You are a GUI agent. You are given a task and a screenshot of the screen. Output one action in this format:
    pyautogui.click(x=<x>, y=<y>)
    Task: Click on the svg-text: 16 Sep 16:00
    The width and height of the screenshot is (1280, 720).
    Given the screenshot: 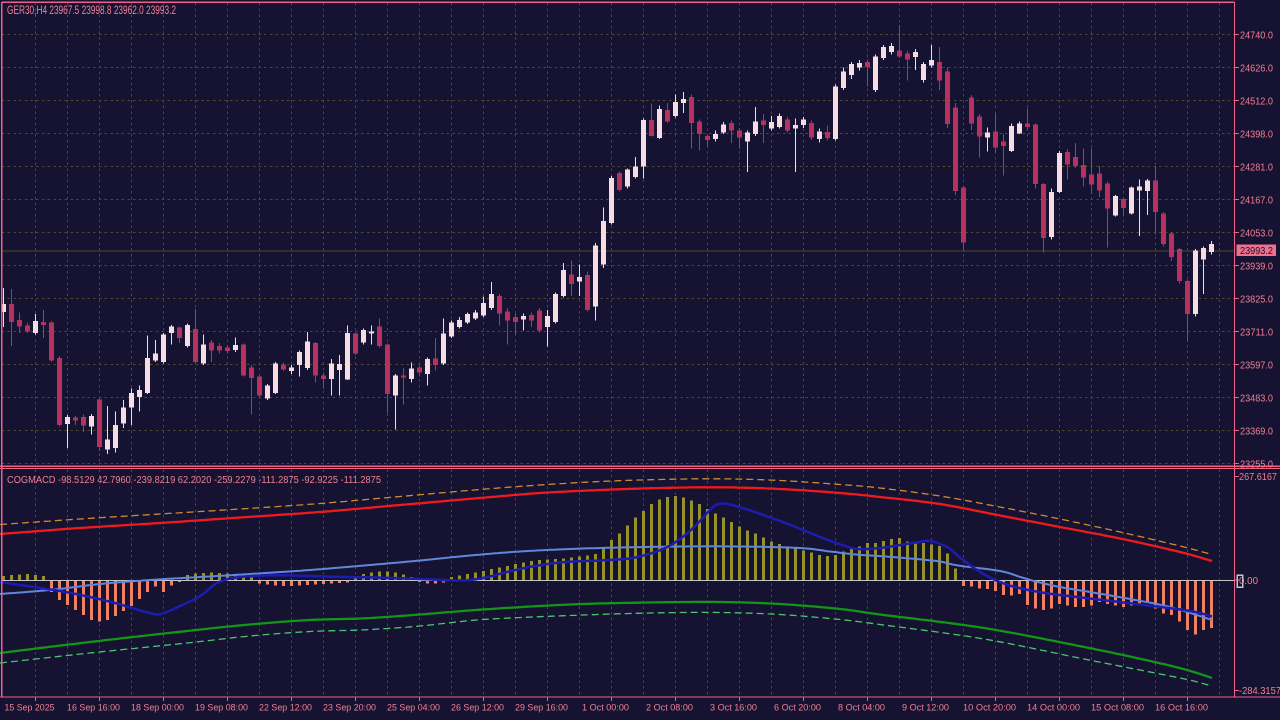 What is the action you would take?
    pyautogui.click(x=93, y=708)
    